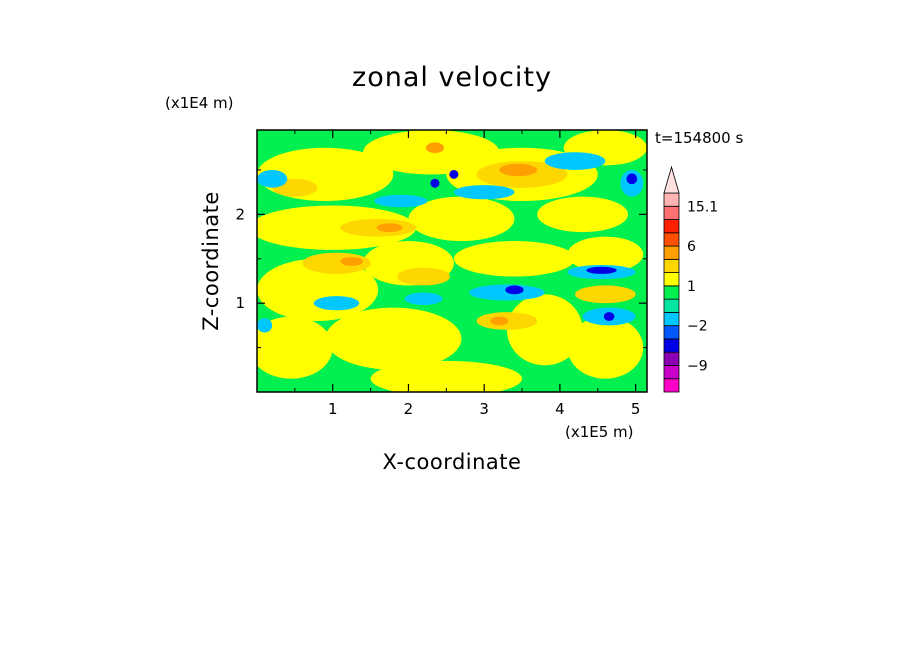  What do you see at coordinates (636, 409) in the screenshot?
I see `x-tick-label: 5` at bounding box center [636, 409].